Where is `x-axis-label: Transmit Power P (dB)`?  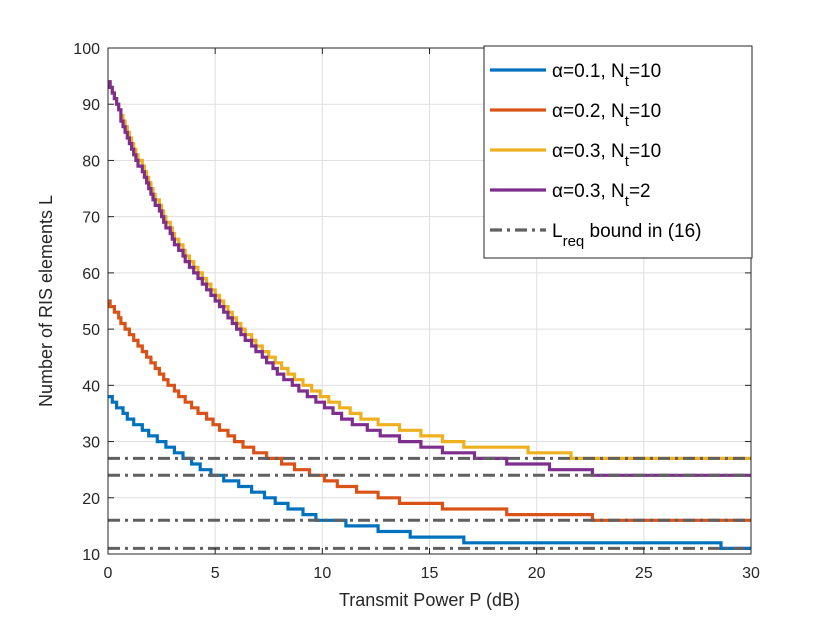
x-axis-label: Transmit Power P (dB) is located at coordinates (429, 600).